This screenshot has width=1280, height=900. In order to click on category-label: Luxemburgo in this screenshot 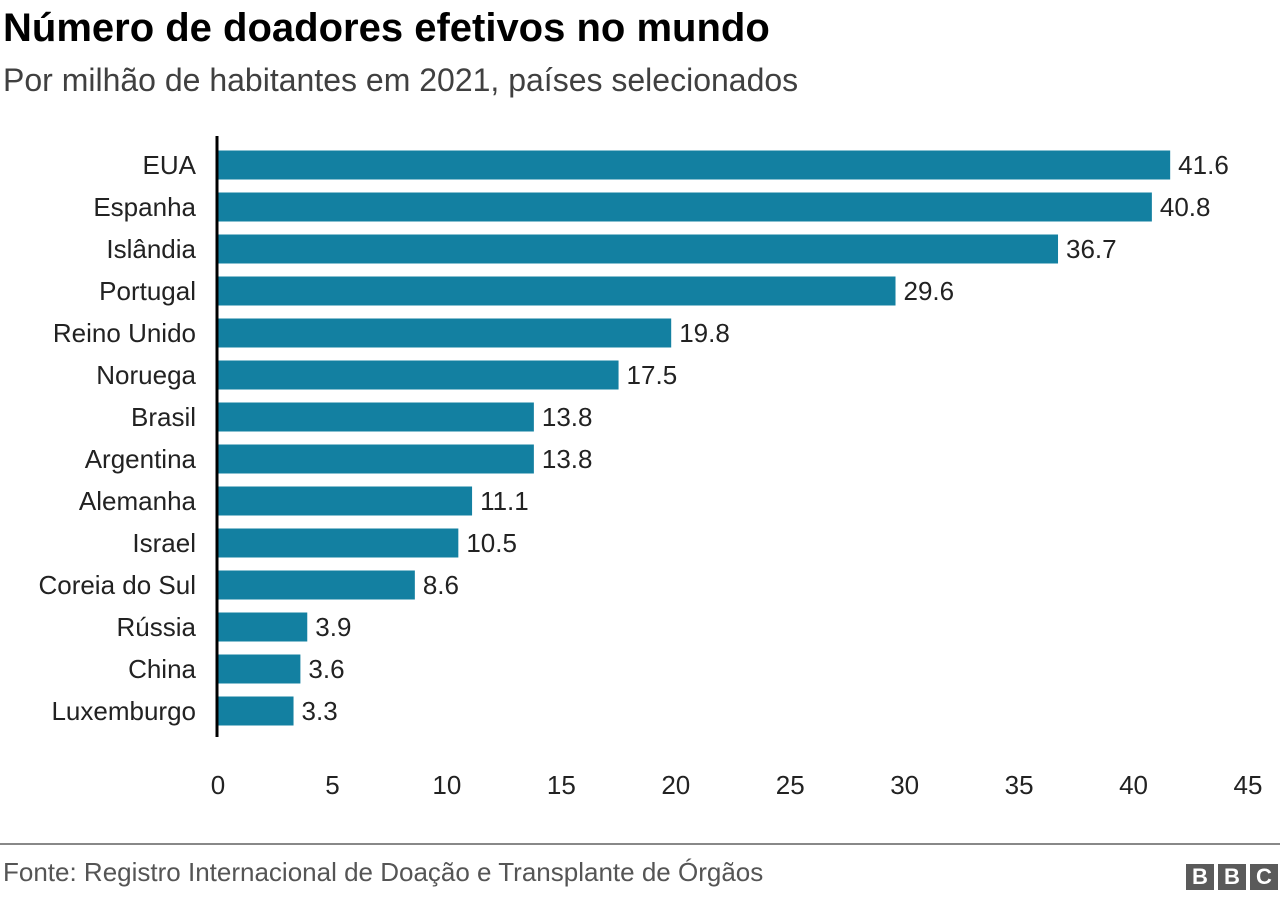, I will do `click(123, 711)`.